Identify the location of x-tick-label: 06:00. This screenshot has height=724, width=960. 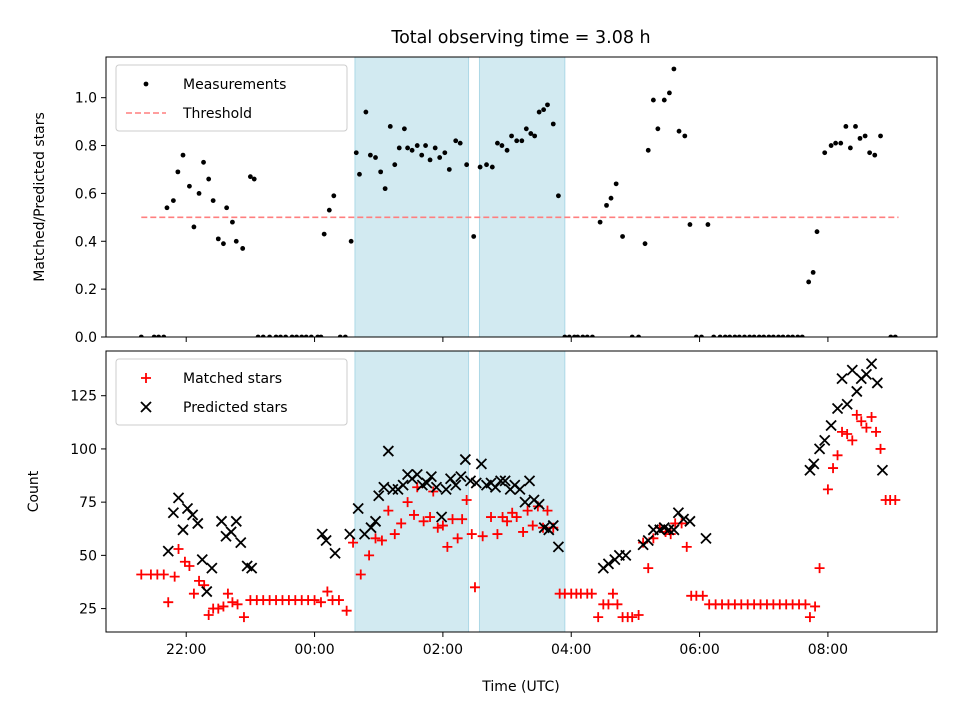
(699, 650).